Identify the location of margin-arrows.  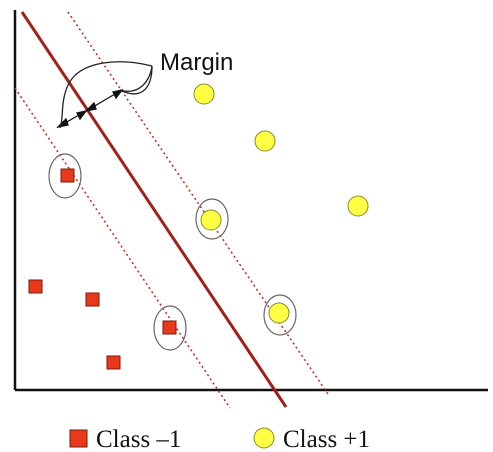
(90, 108).